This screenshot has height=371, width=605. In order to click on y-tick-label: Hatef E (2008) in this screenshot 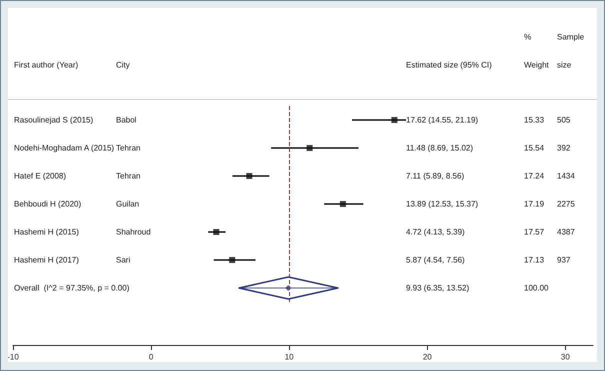, I will do `click(40, 176)`.